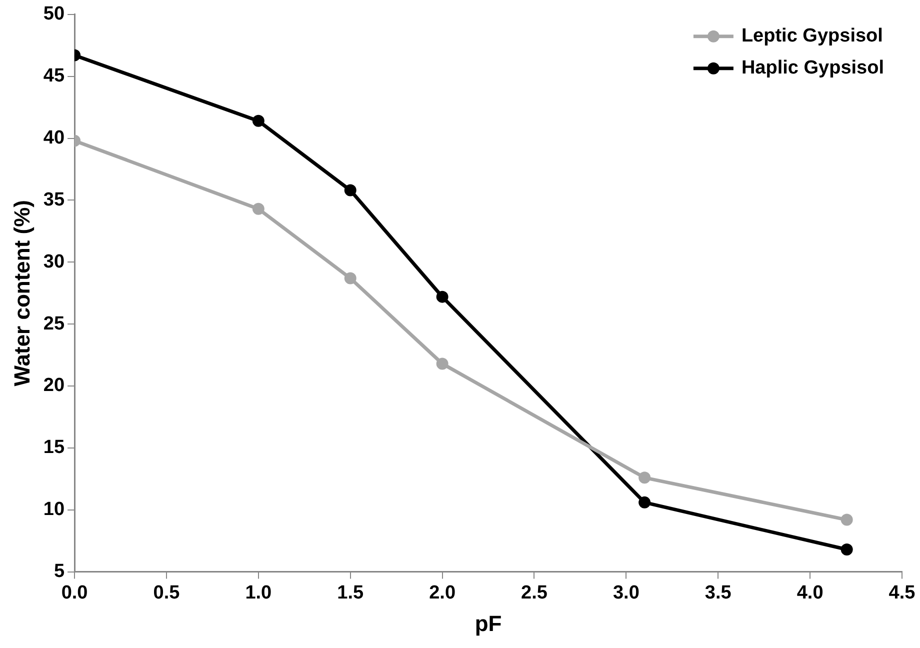  I want to click on x-tick-label: 2.0, so click(442, 593).